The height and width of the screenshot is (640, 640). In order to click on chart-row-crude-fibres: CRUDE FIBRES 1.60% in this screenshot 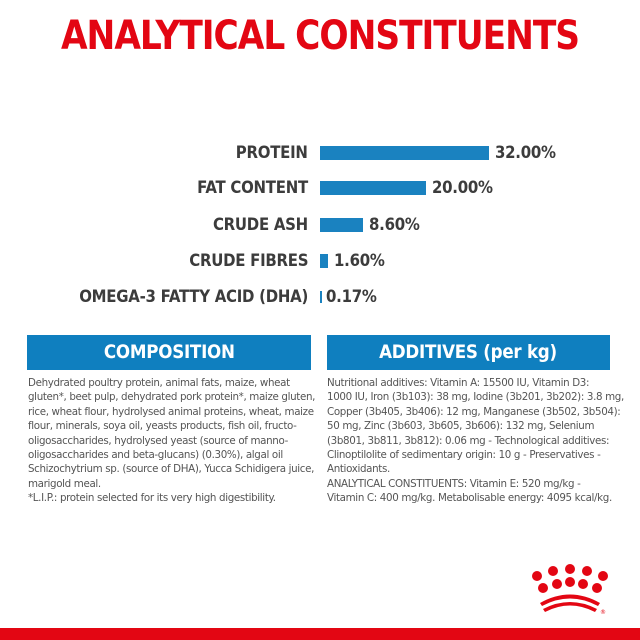, I will do `click(320, 261)`.